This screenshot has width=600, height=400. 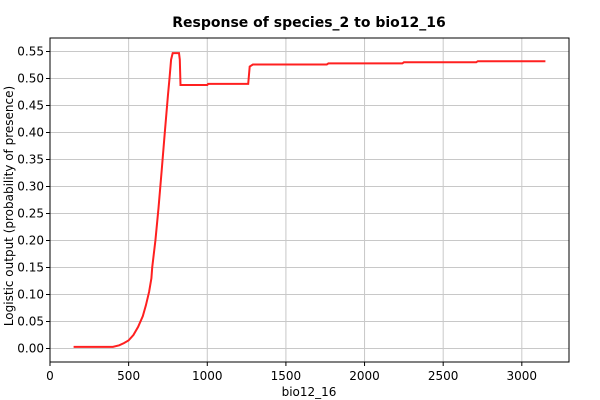 I want to click on y-tick-label: 0.30, so click(x=30, y=187).